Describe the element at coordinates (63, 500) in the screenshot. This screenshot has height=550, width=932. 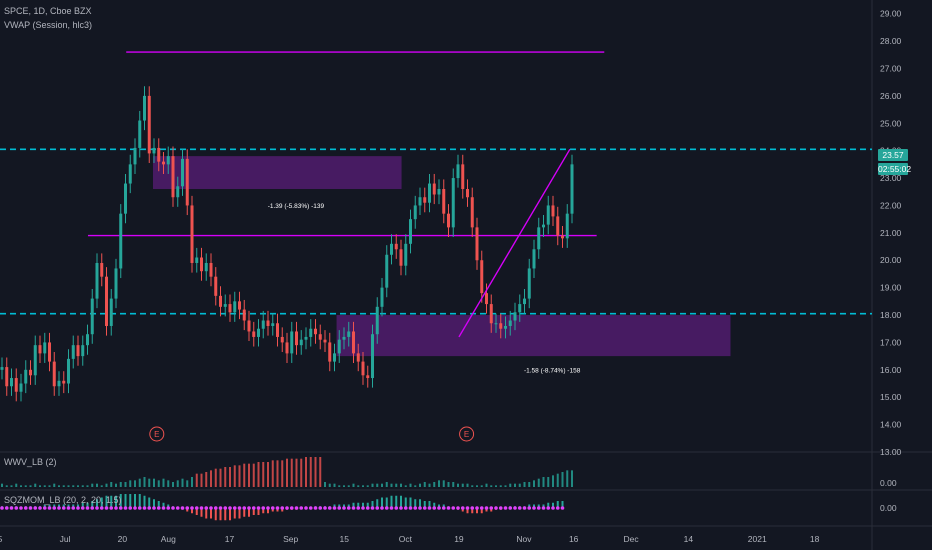
I see `sqzmom-legend: SQZMOM_LB (20, 2, 20, 1.5)` at that location.